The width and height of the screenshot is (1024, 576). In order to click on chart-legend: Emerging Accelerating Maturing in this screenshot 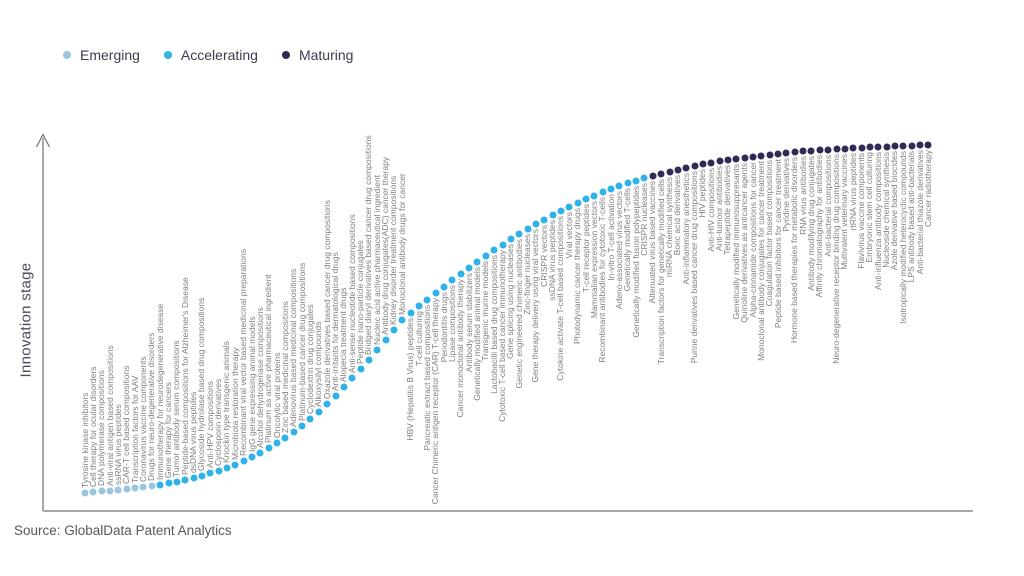, I will do `click(208, 55)`.